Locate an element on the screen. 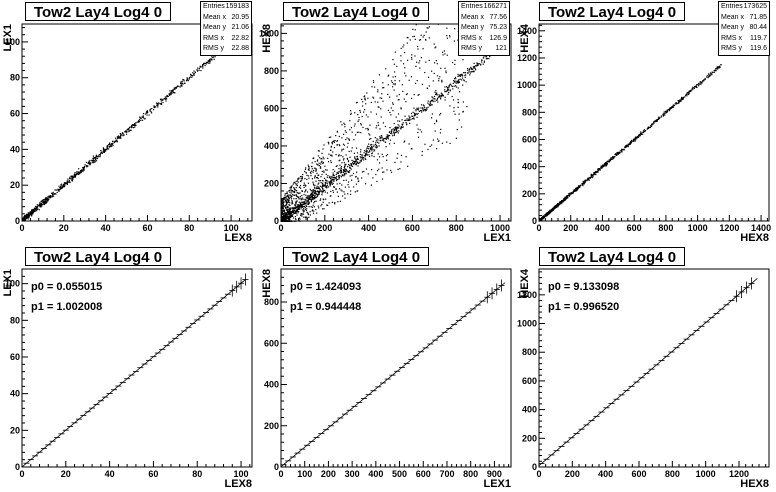  y-tick-label: 600 is located at coordinates (271, 343).